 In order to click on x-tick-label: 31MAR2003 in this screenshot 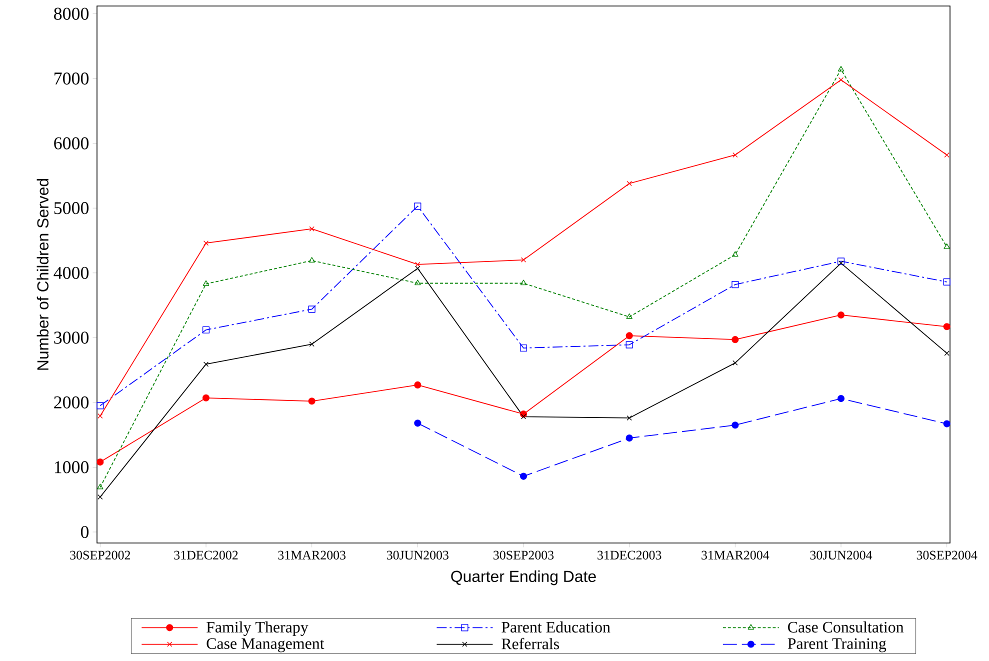, I will do `click(312, 555)`.